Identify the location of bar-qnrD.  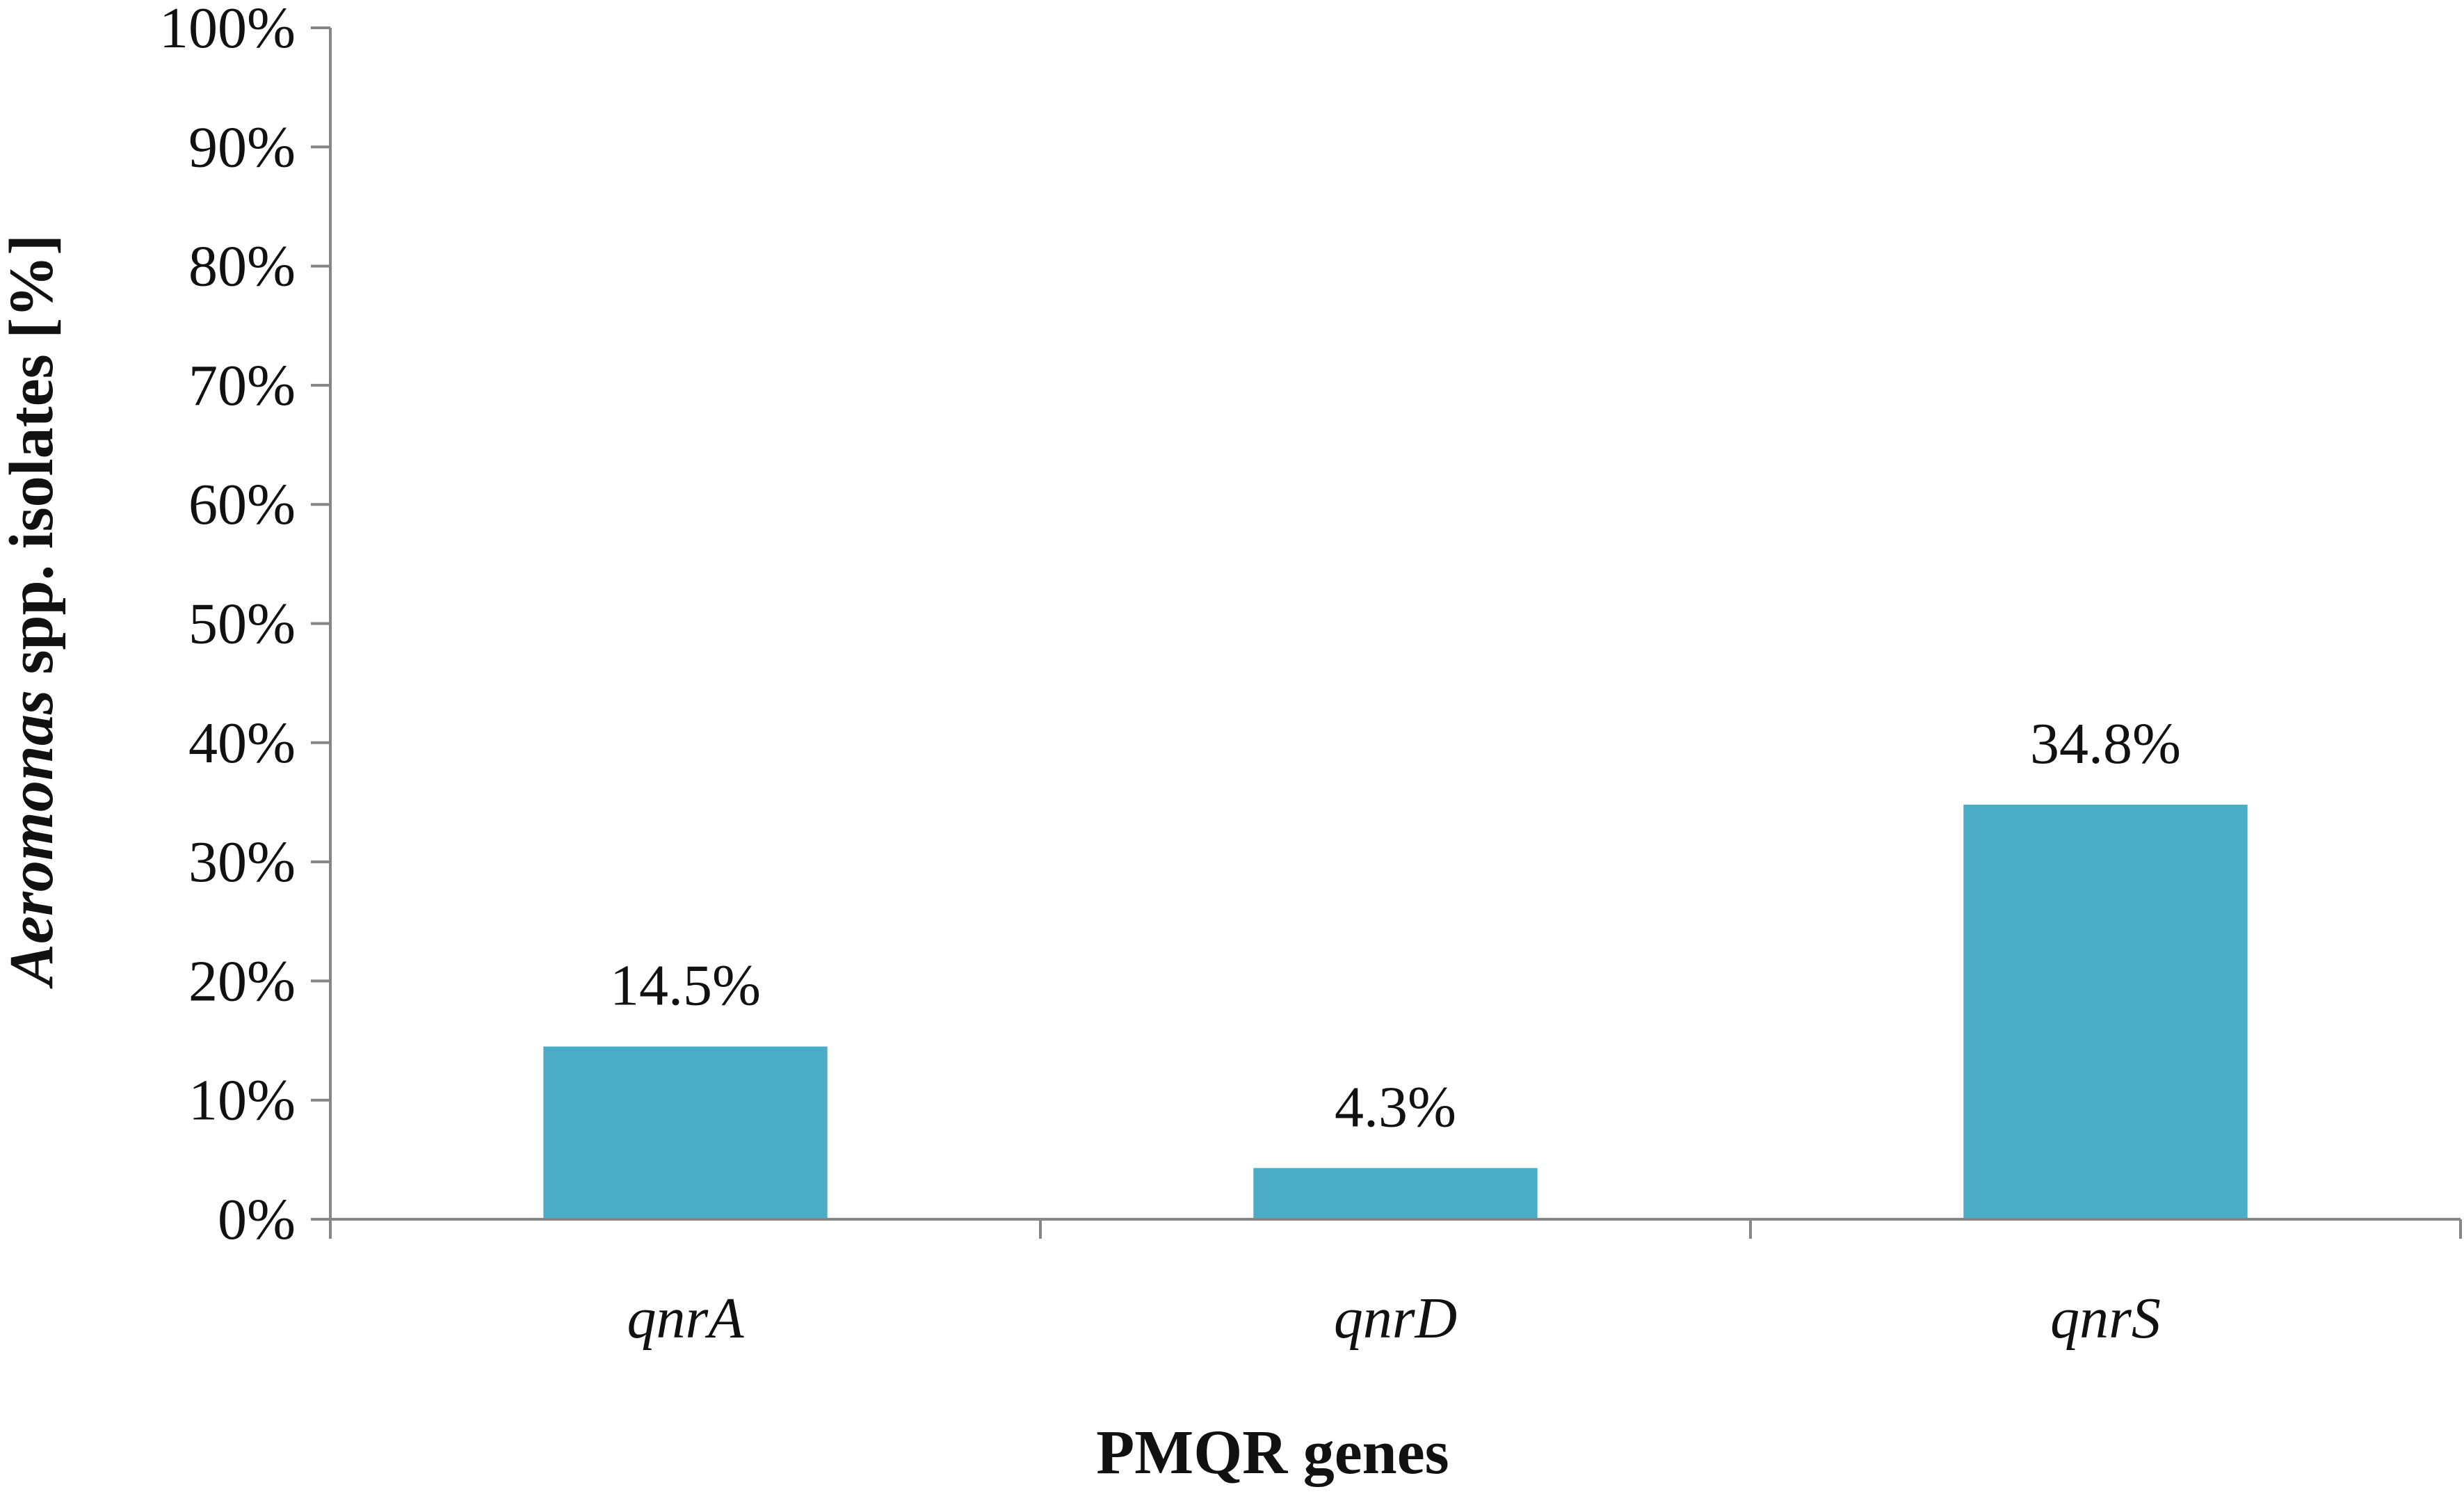
(1395, 1193).